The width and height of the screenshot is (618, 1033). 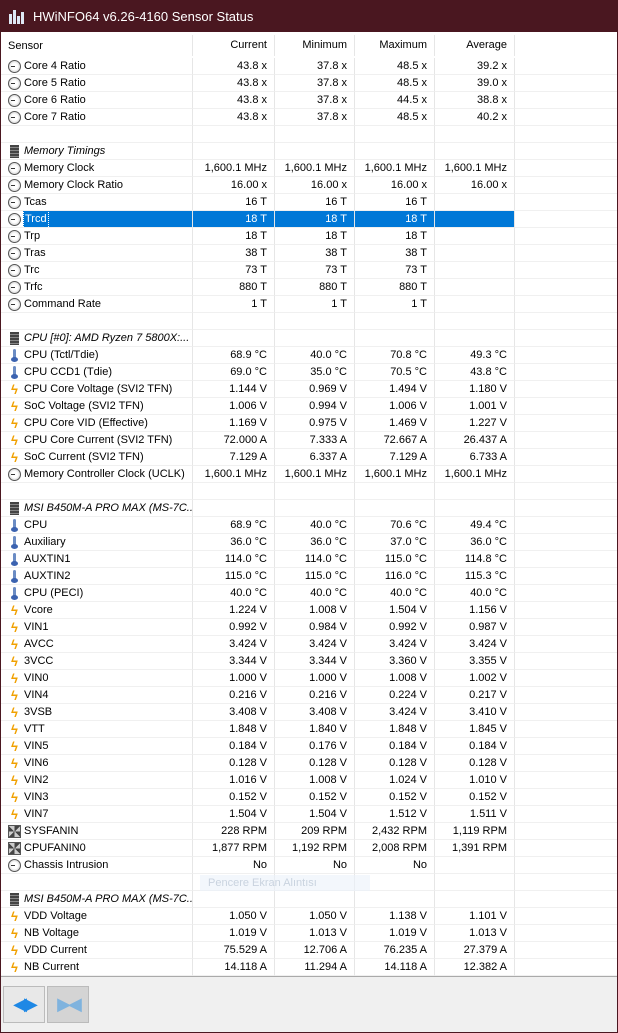 I want to click on column-header-average: Average, so click(x=475, y=45).